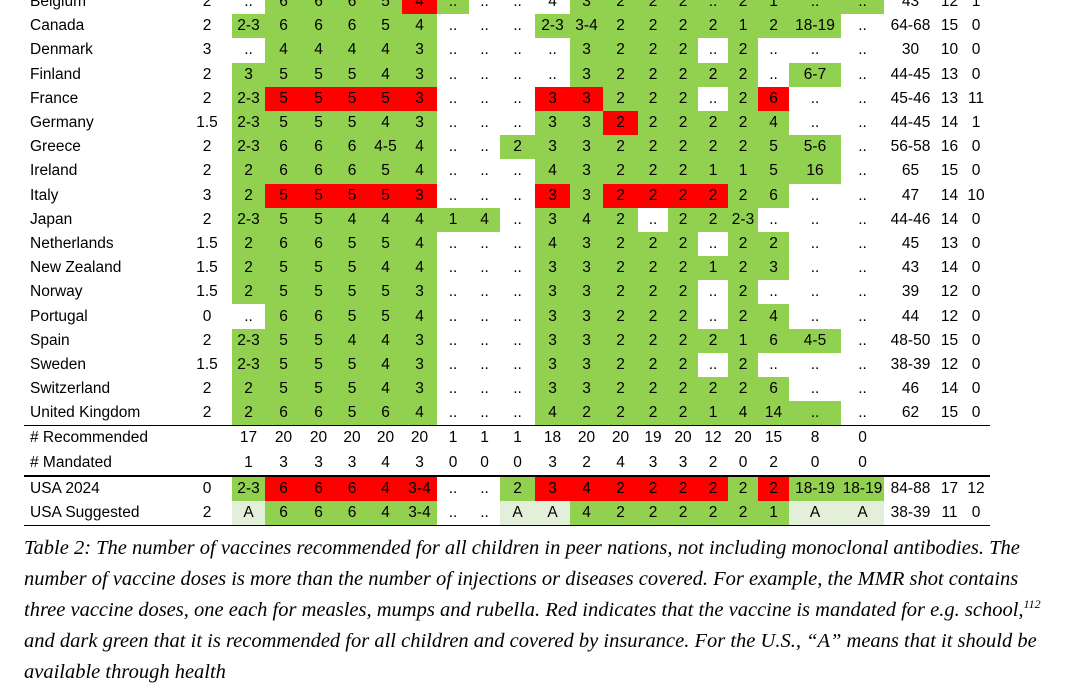 The height and width of the screenshot is (688, 1080). I want to click on table-row: Belgium 2.. 6 6 6 5 4...... 4 3 2 2 2.. 2 1.... 43 12 1, so click(507, 7).